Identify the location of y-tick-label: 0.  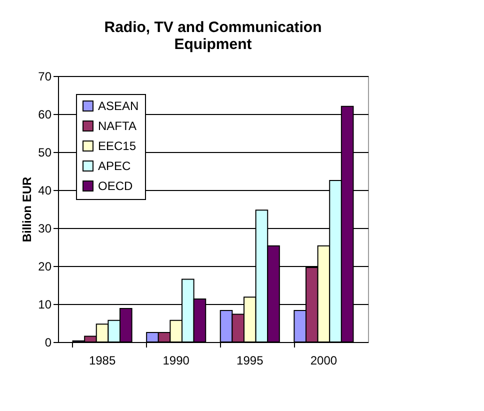
(48, 343).